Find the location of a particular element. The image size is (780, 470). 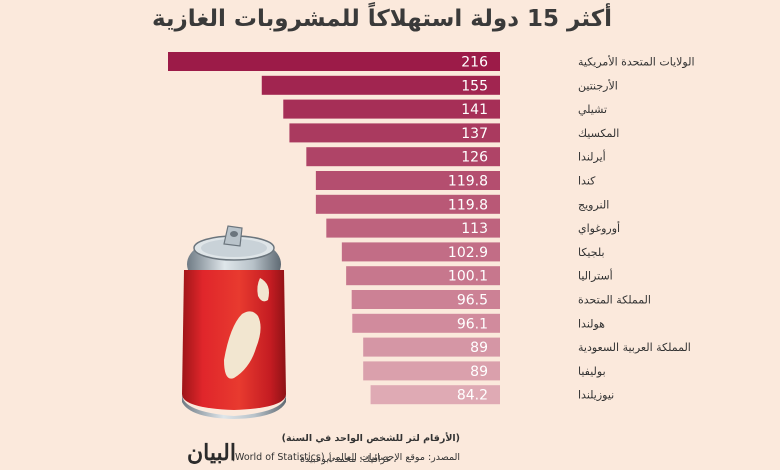

category-label: بلجيكا is located at coordinates (591, 252).